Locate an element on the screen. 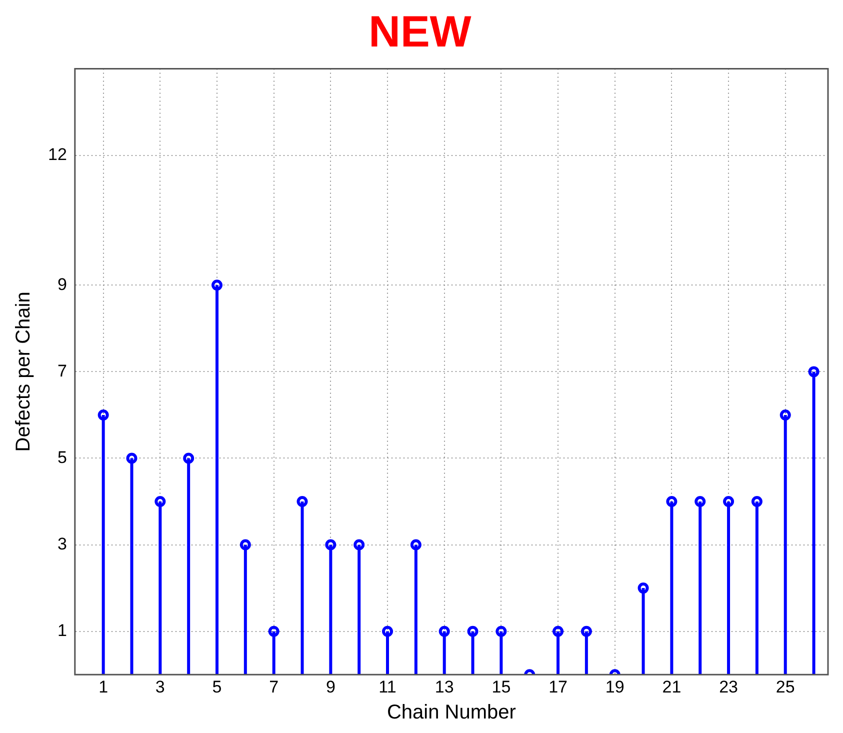 The height and width of the screenshot is (733, 843). x-tick-label: 23 is located at coordinates (728, 686).